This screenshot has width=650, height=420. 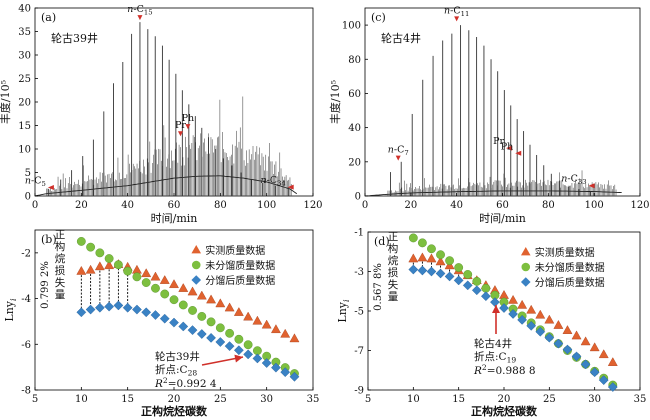 What do you see at coordinates (35, 182) in the screenshot?
I see `peak-annotation: n-C5` at bounding box center [35, 182].